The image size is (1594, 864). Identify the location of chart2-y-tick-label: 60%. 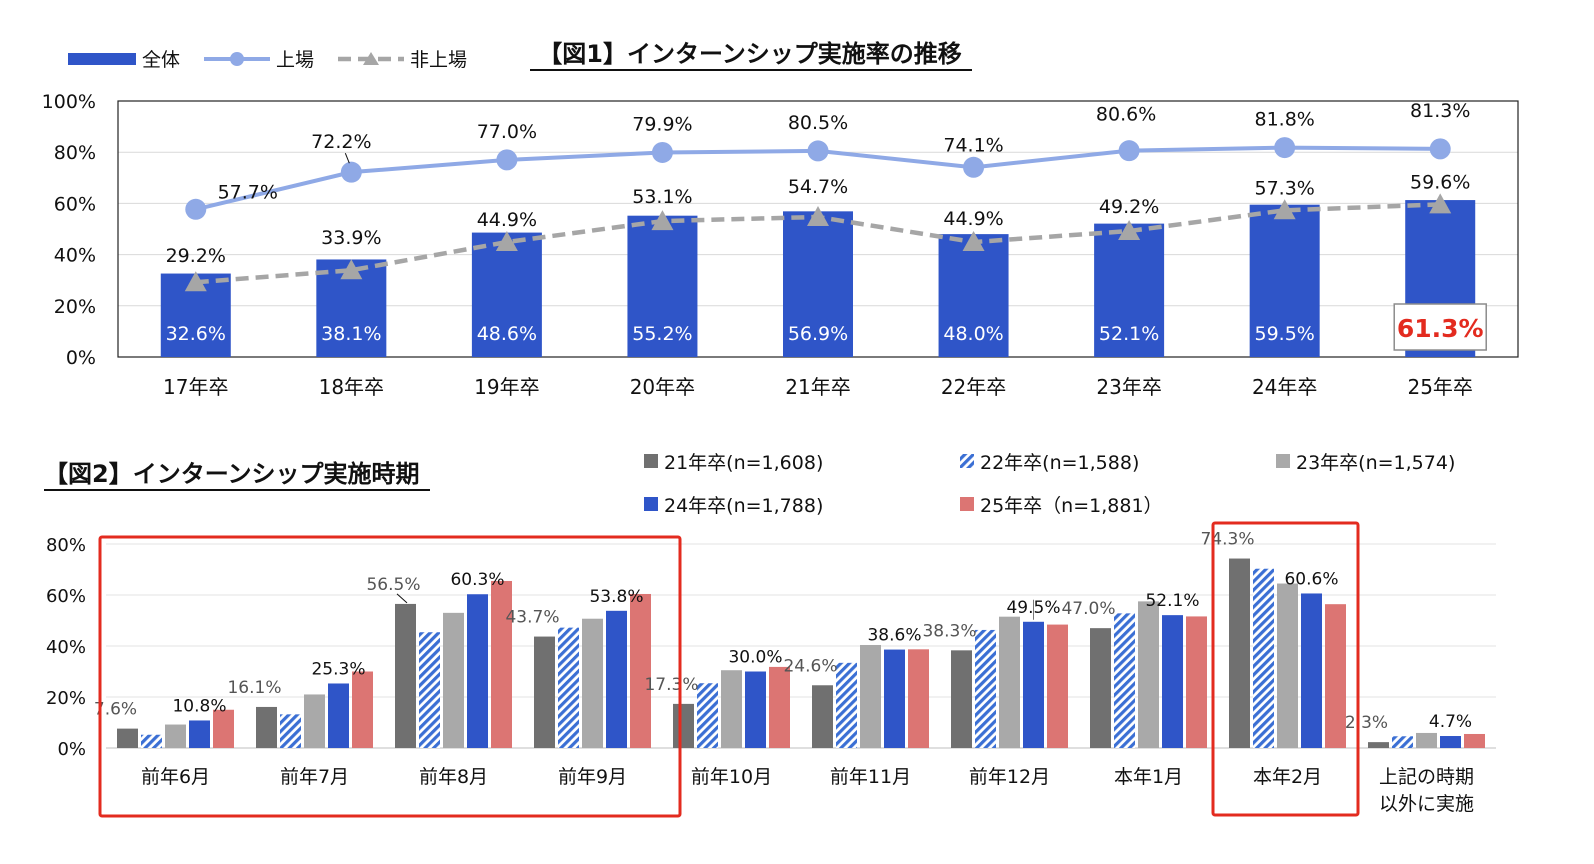
(66, 596).